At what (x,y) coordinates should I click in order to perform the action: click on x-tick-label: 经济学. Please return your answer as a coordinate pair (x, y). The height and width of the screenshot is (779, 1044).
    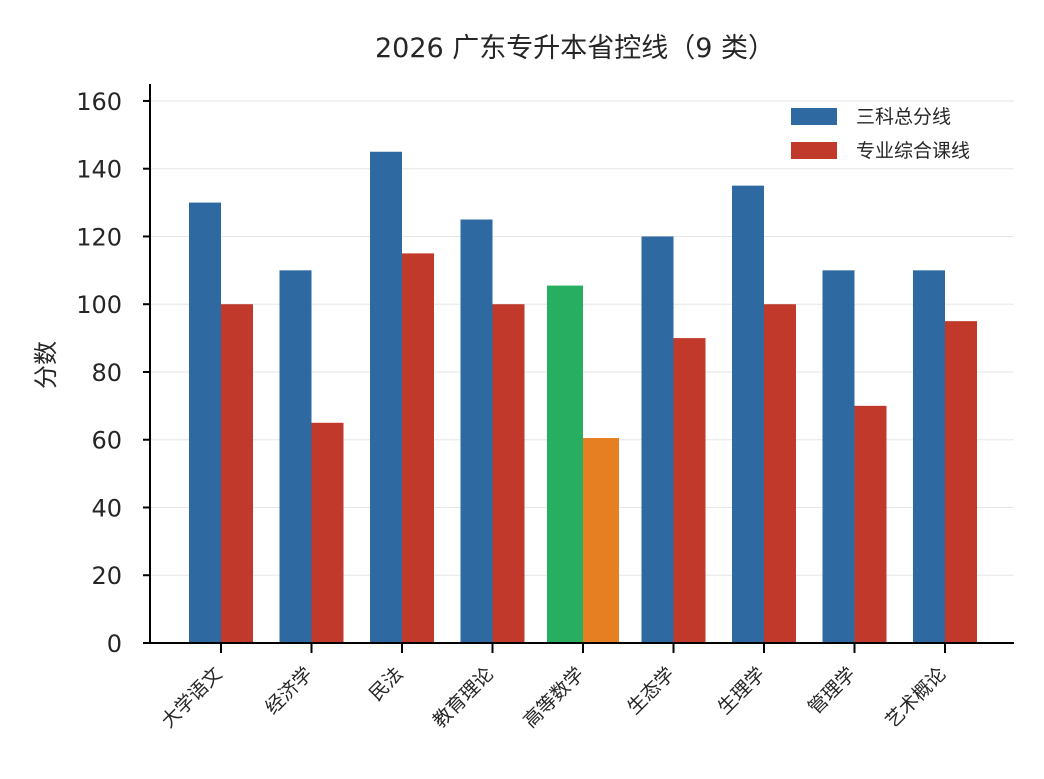
    Looking at the image, I should click on (289, 691).